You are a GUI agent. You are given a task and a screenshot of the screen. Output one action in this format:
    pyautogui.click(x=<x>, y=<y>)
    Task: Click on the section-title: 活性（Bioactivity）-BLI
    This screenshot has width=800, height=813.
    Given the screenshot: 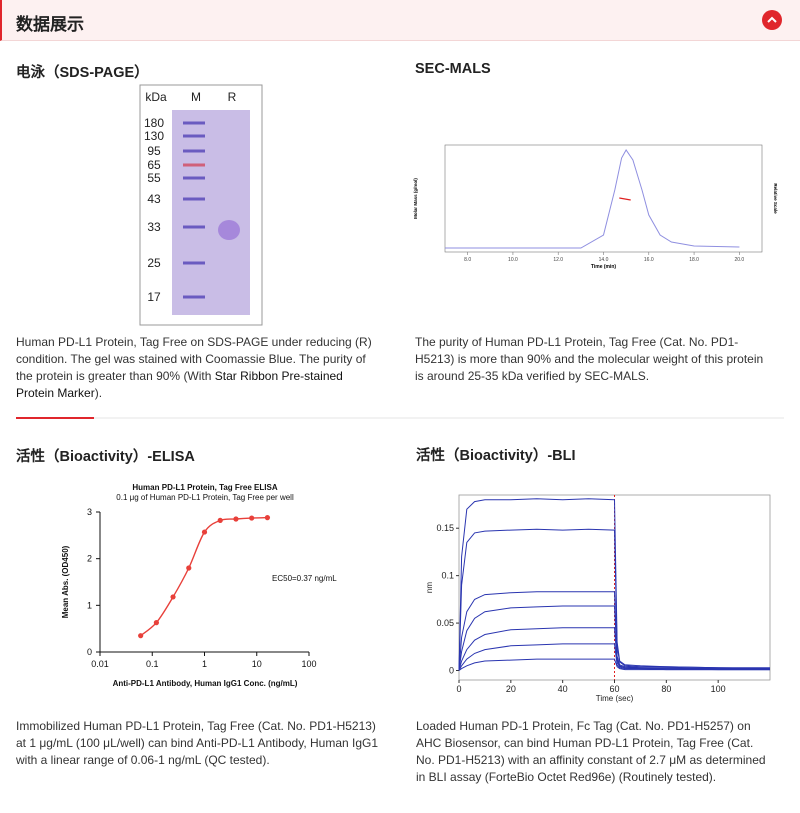 What is the action you would take?
    pyautogui.click(x=496, y=456)
    